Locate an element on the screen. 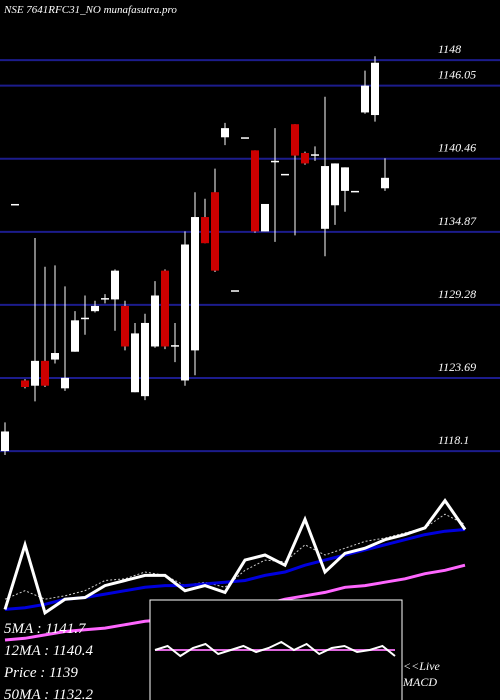  y-tick-label: 1129.28 is located at coordinates (457, 294).